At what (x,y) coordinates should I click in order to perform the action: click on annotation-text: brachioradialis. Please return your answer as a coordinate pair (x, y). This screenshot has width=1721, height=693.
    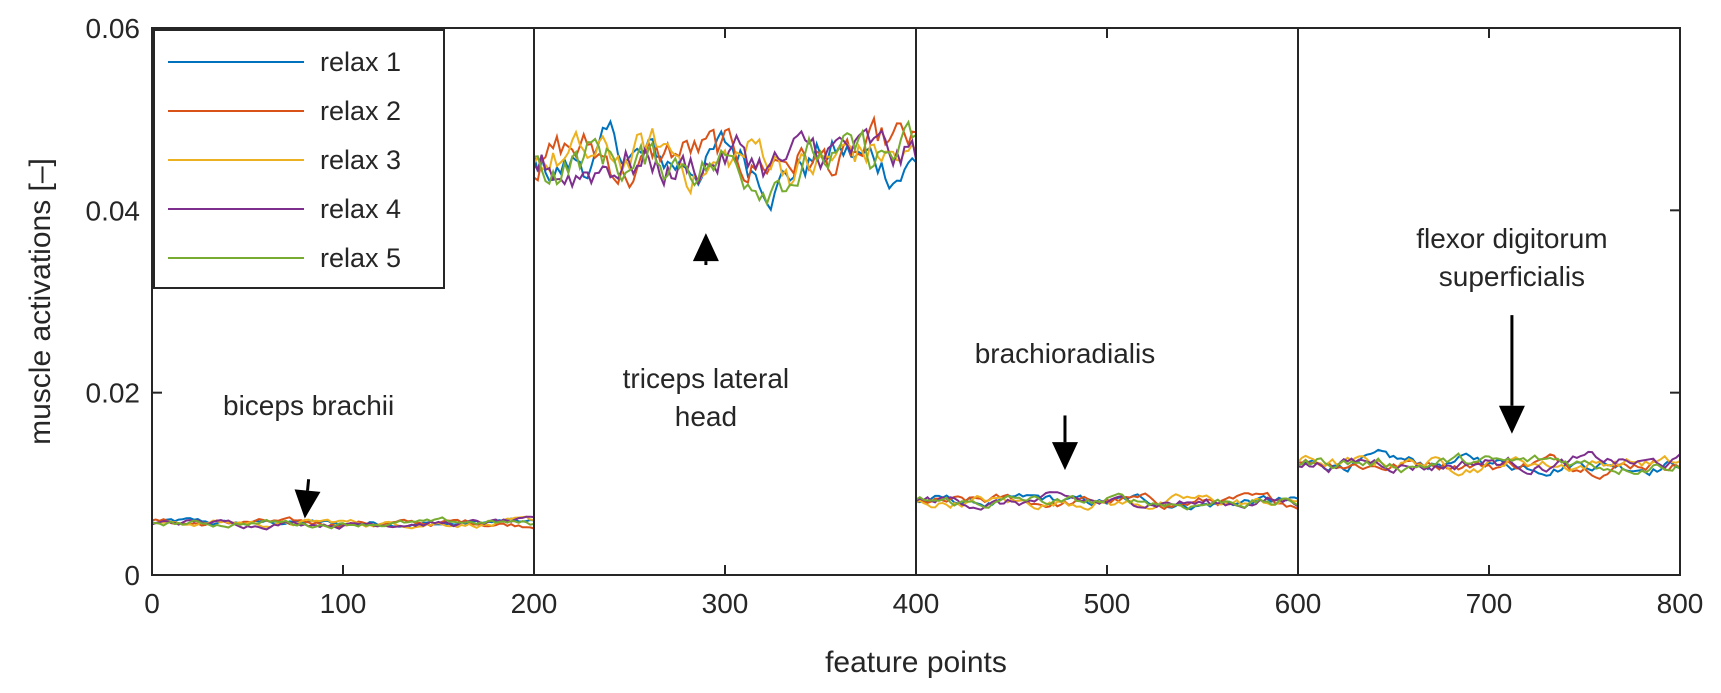
    Looking at the image, I should click on (1065, 353).